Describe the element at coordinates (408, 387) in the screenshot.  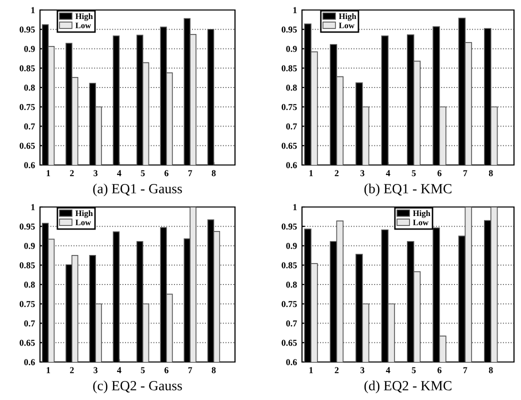
I see `text: (d) EQ2 - KMC` at that location.